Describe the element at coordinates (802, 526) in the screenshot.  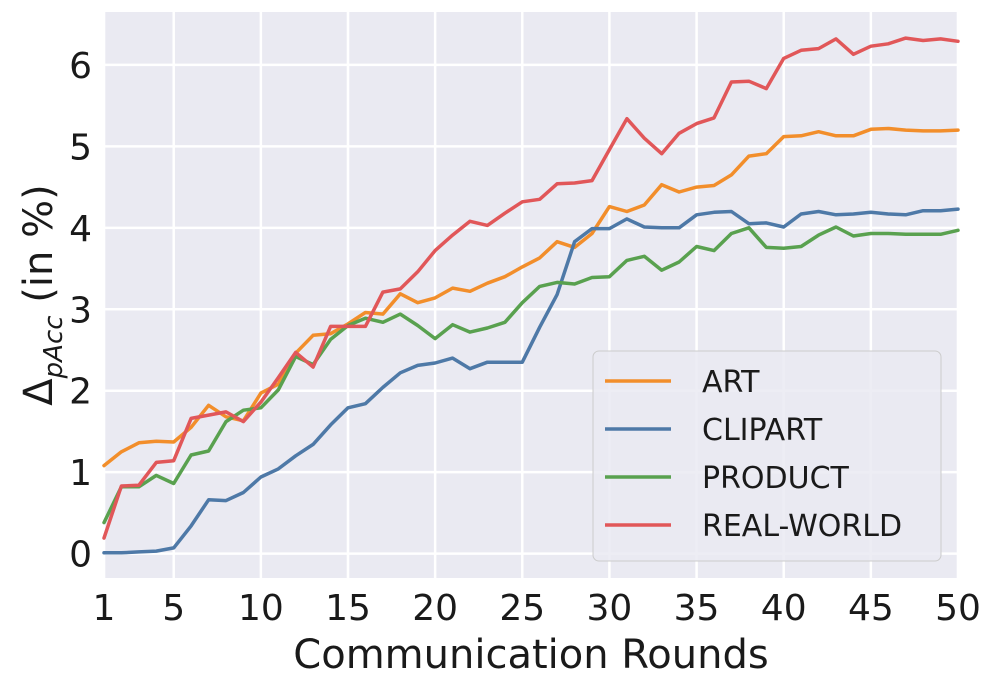
I see `legend-label-real-world: REAL-WORLD` at that location.